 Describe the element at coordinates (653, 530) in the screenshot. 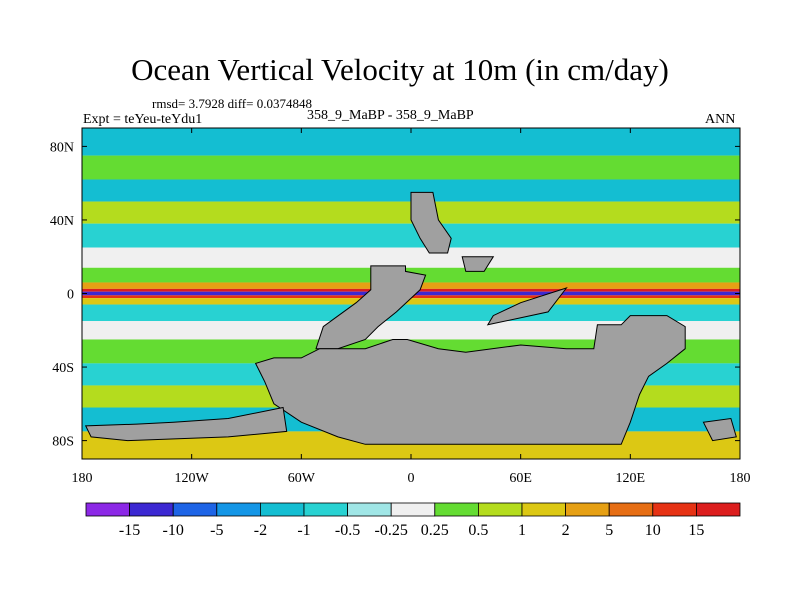

I see `colorbar-label: 10` at that location.